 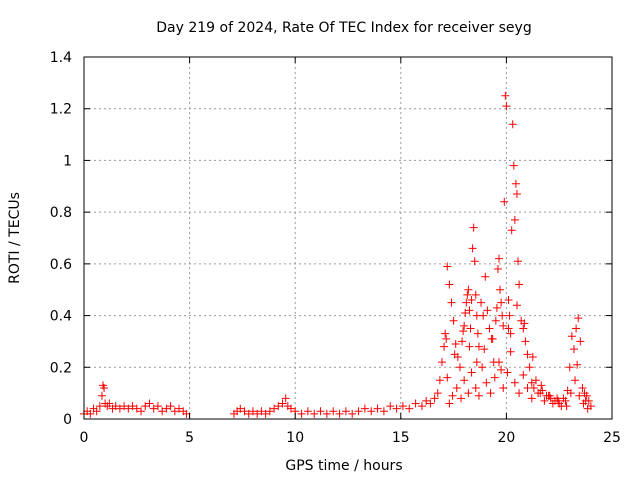 What do you see at coordinates (61, 265) in the screenshot?
I see `y-tick-label: 0.6` at bounding box center [61, 265].